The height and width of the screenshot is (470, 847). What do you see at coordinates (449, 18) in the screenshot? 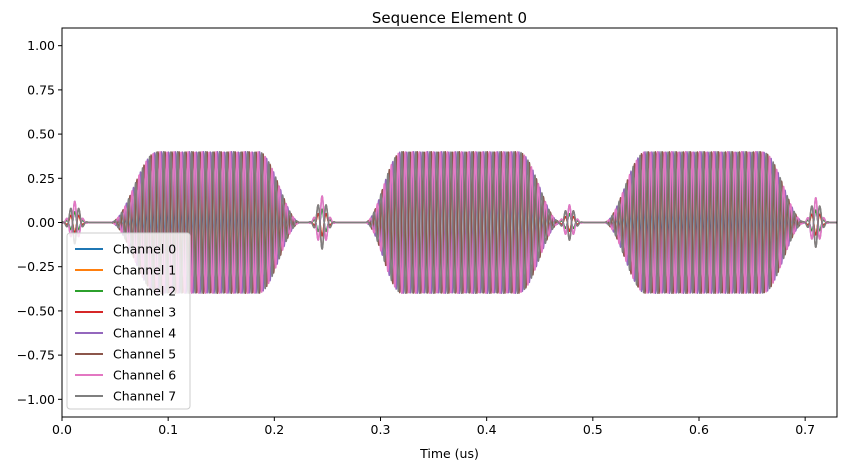
I see `chart-title: Sequence Element 0` at bounding box center [449, 18].